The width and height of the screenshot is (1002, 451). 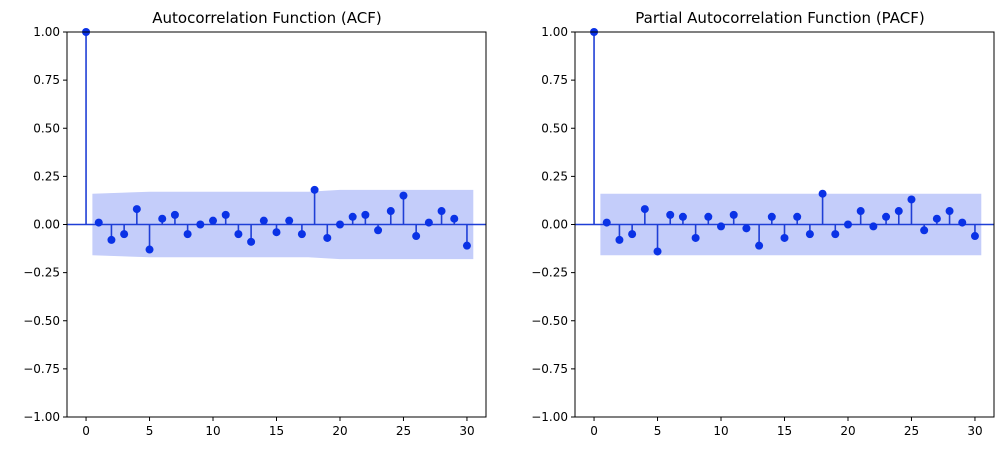 I want to click on pacf-x-tick-label-25: 25, so click(x=911, y=431).